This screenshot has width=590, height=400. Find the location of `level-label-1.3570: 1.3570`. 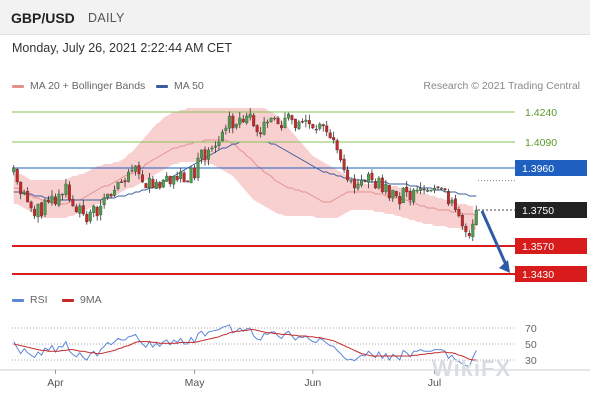

level-label-1.3570: 1.3570 is located at coordinates (538, 247).